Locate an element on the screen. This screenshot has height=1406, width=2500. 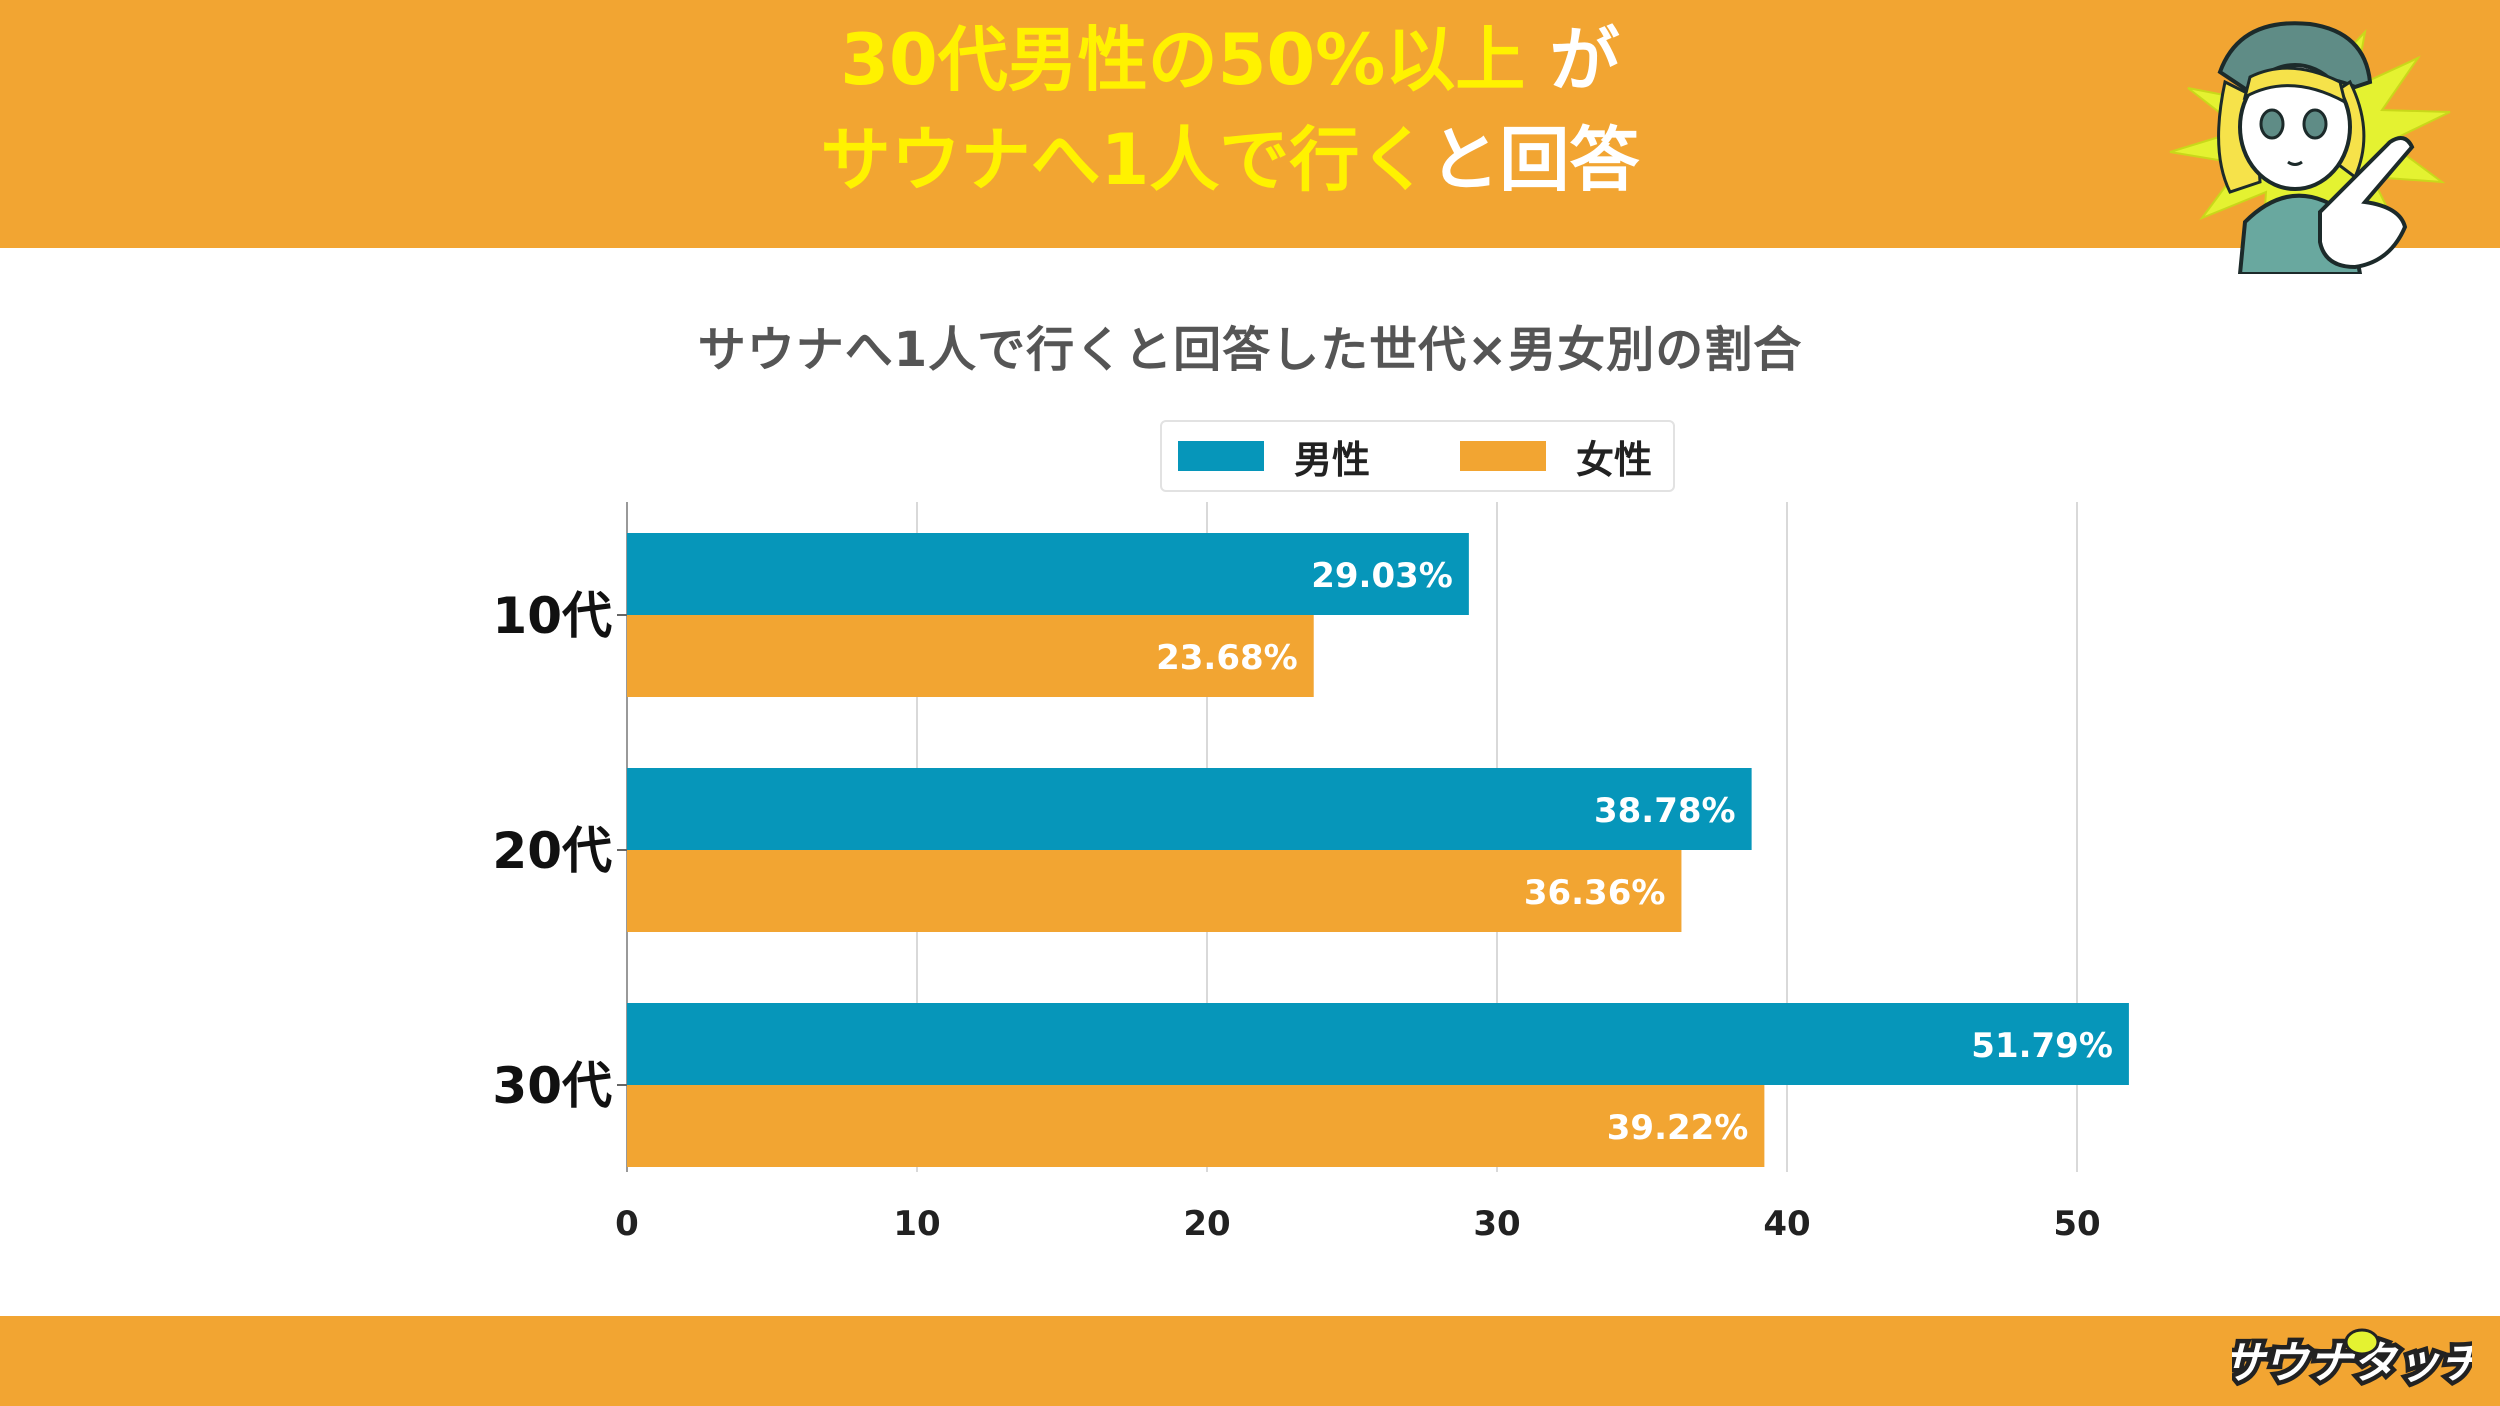
data-label: 39.22% is located at coordinates (1678, 1128).